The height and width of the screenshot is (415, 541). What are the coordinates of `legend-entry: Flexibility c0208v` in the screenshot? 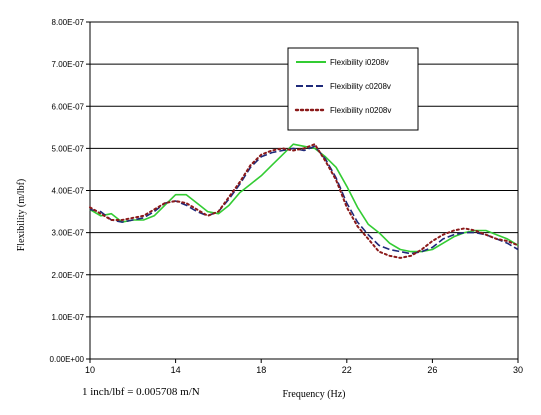 It's located at (360, 86).